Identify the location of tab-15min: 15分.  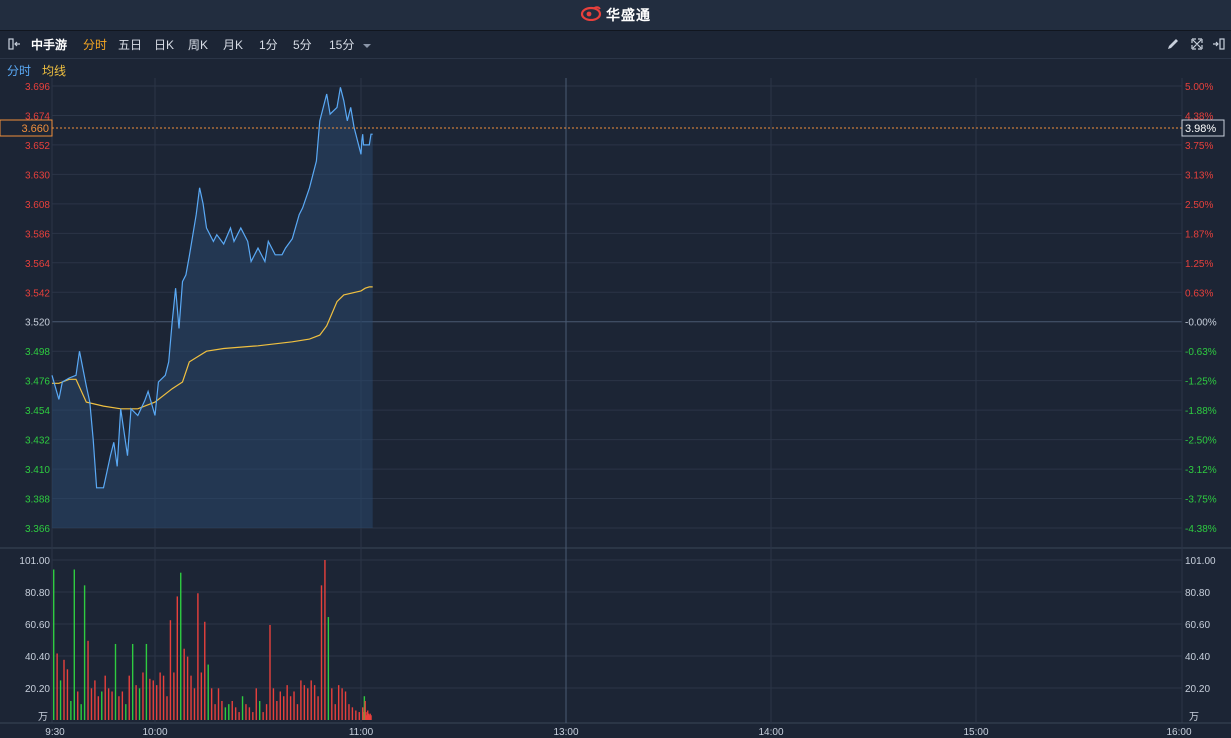
(342, 45).